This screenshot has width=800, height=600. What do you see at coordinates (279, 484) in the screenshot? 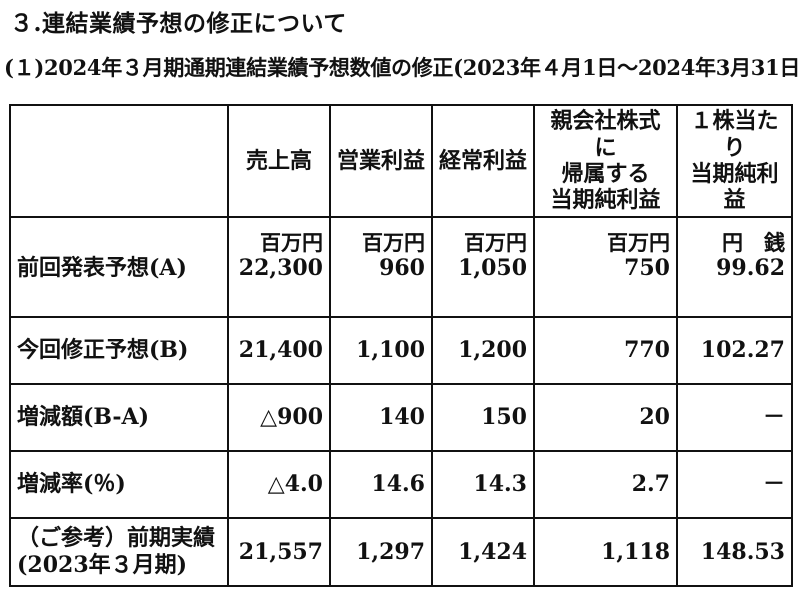
I see `table-cell: △4.0` at bounding box center [279, 484].